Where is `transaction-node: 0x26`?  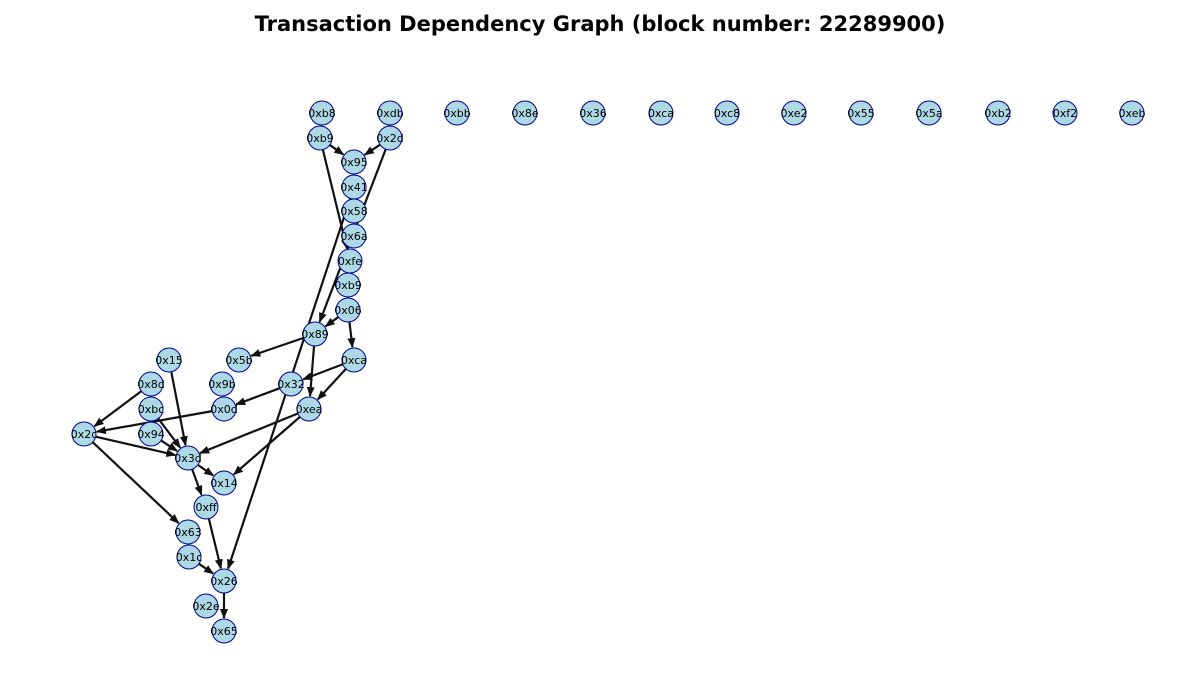 transaction-node: 0x26 is located at coordinates (224, 581).